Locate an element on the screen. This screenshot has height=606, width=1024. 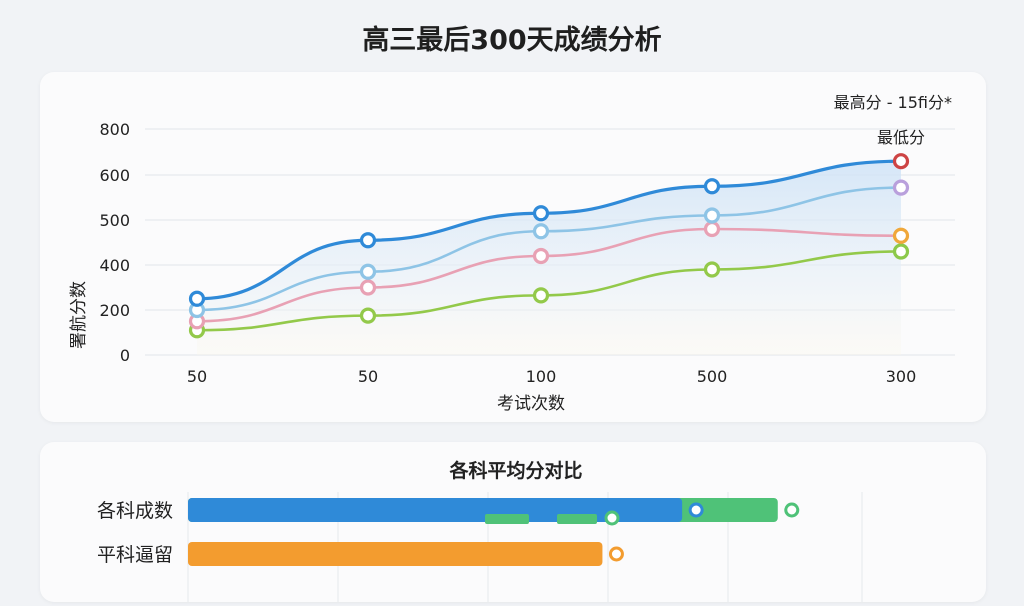
y-tick-label: 400 is located at coordinates (114, 265).